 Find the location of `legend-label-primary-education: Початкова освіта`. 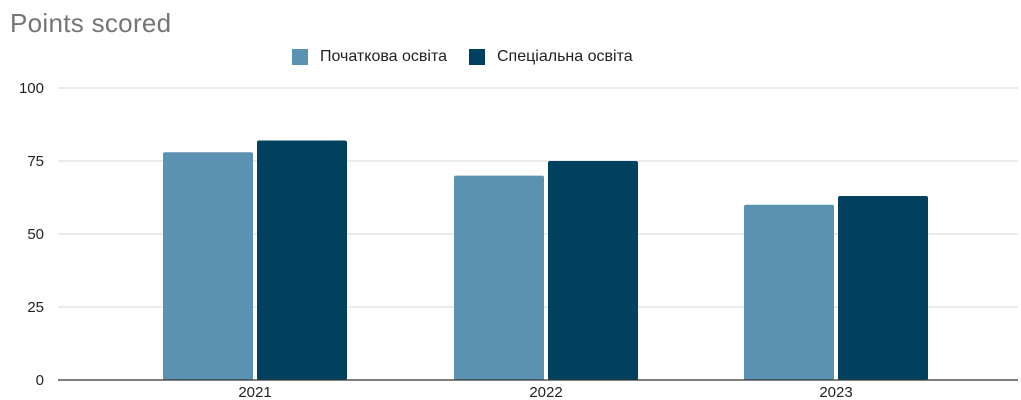

legend-label-primary-education: Початкова освіта is located at coordinates (383, 56).